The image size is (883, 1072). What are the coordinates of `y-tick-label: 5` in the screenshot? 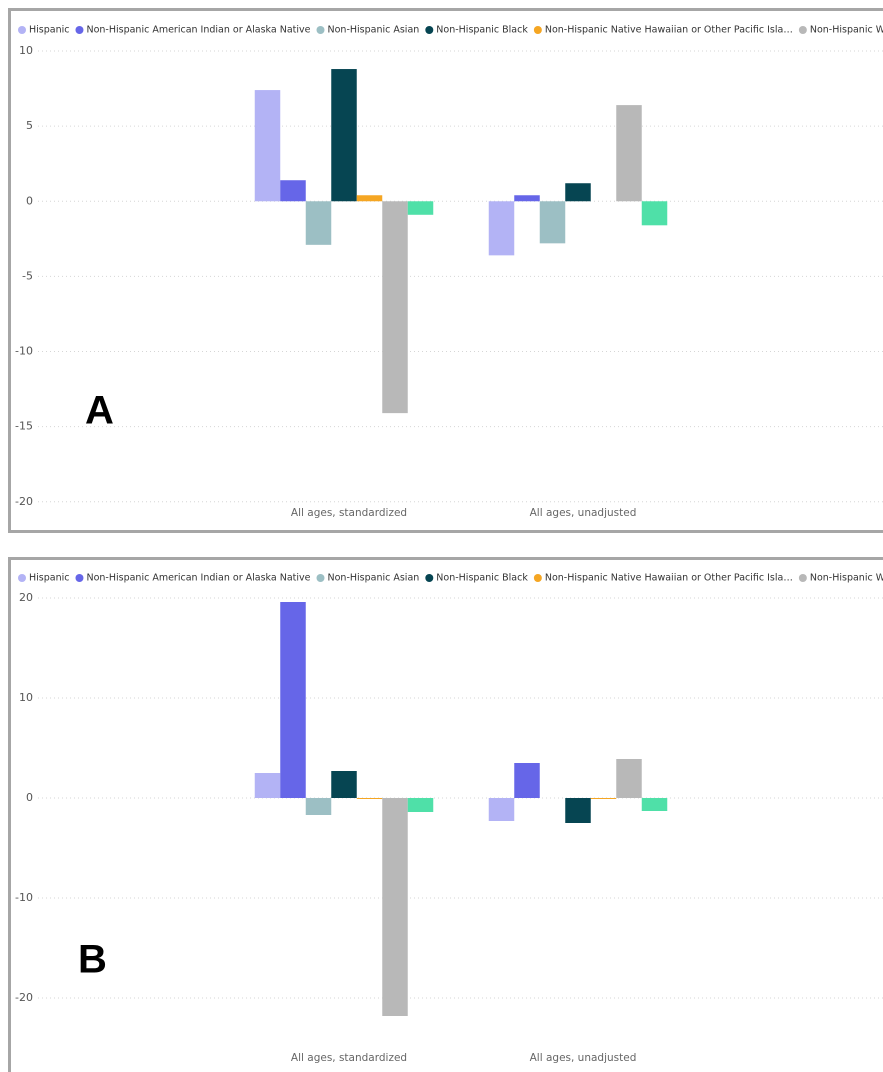 It's located at (29, 125).